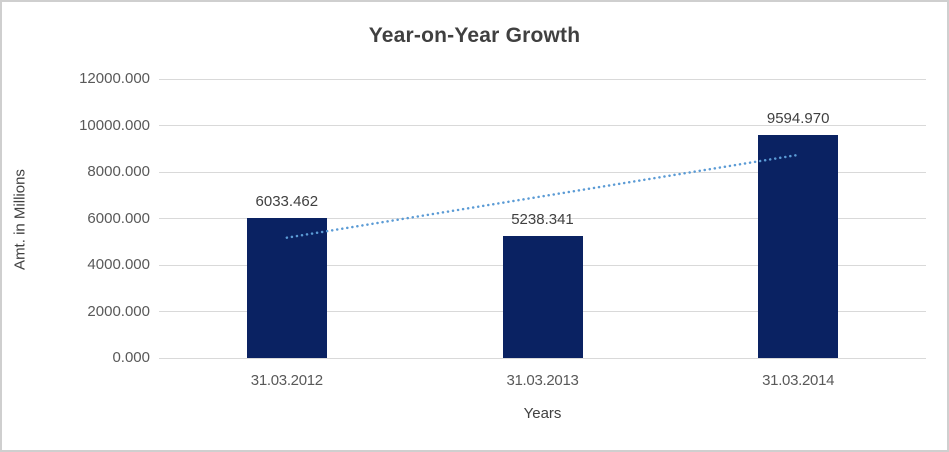 The width and height of the screenshot is (949, 452). What do you see at coordinates (798, 118) in the screenshot?
I see `bar-data-label: 9594.970` at bounding box center [798, 118].